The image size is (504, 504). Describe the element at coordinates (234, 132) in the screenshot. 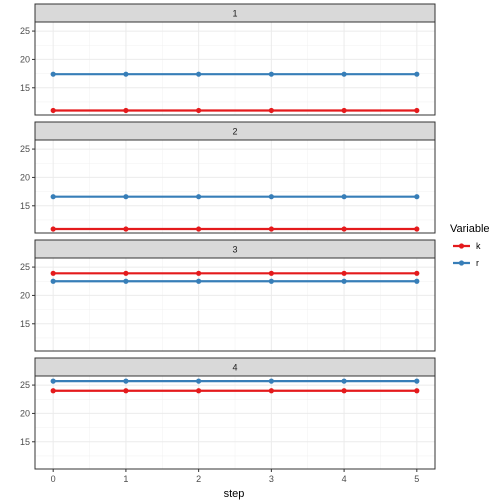

I see `facet-strip-label: 2` at that location.